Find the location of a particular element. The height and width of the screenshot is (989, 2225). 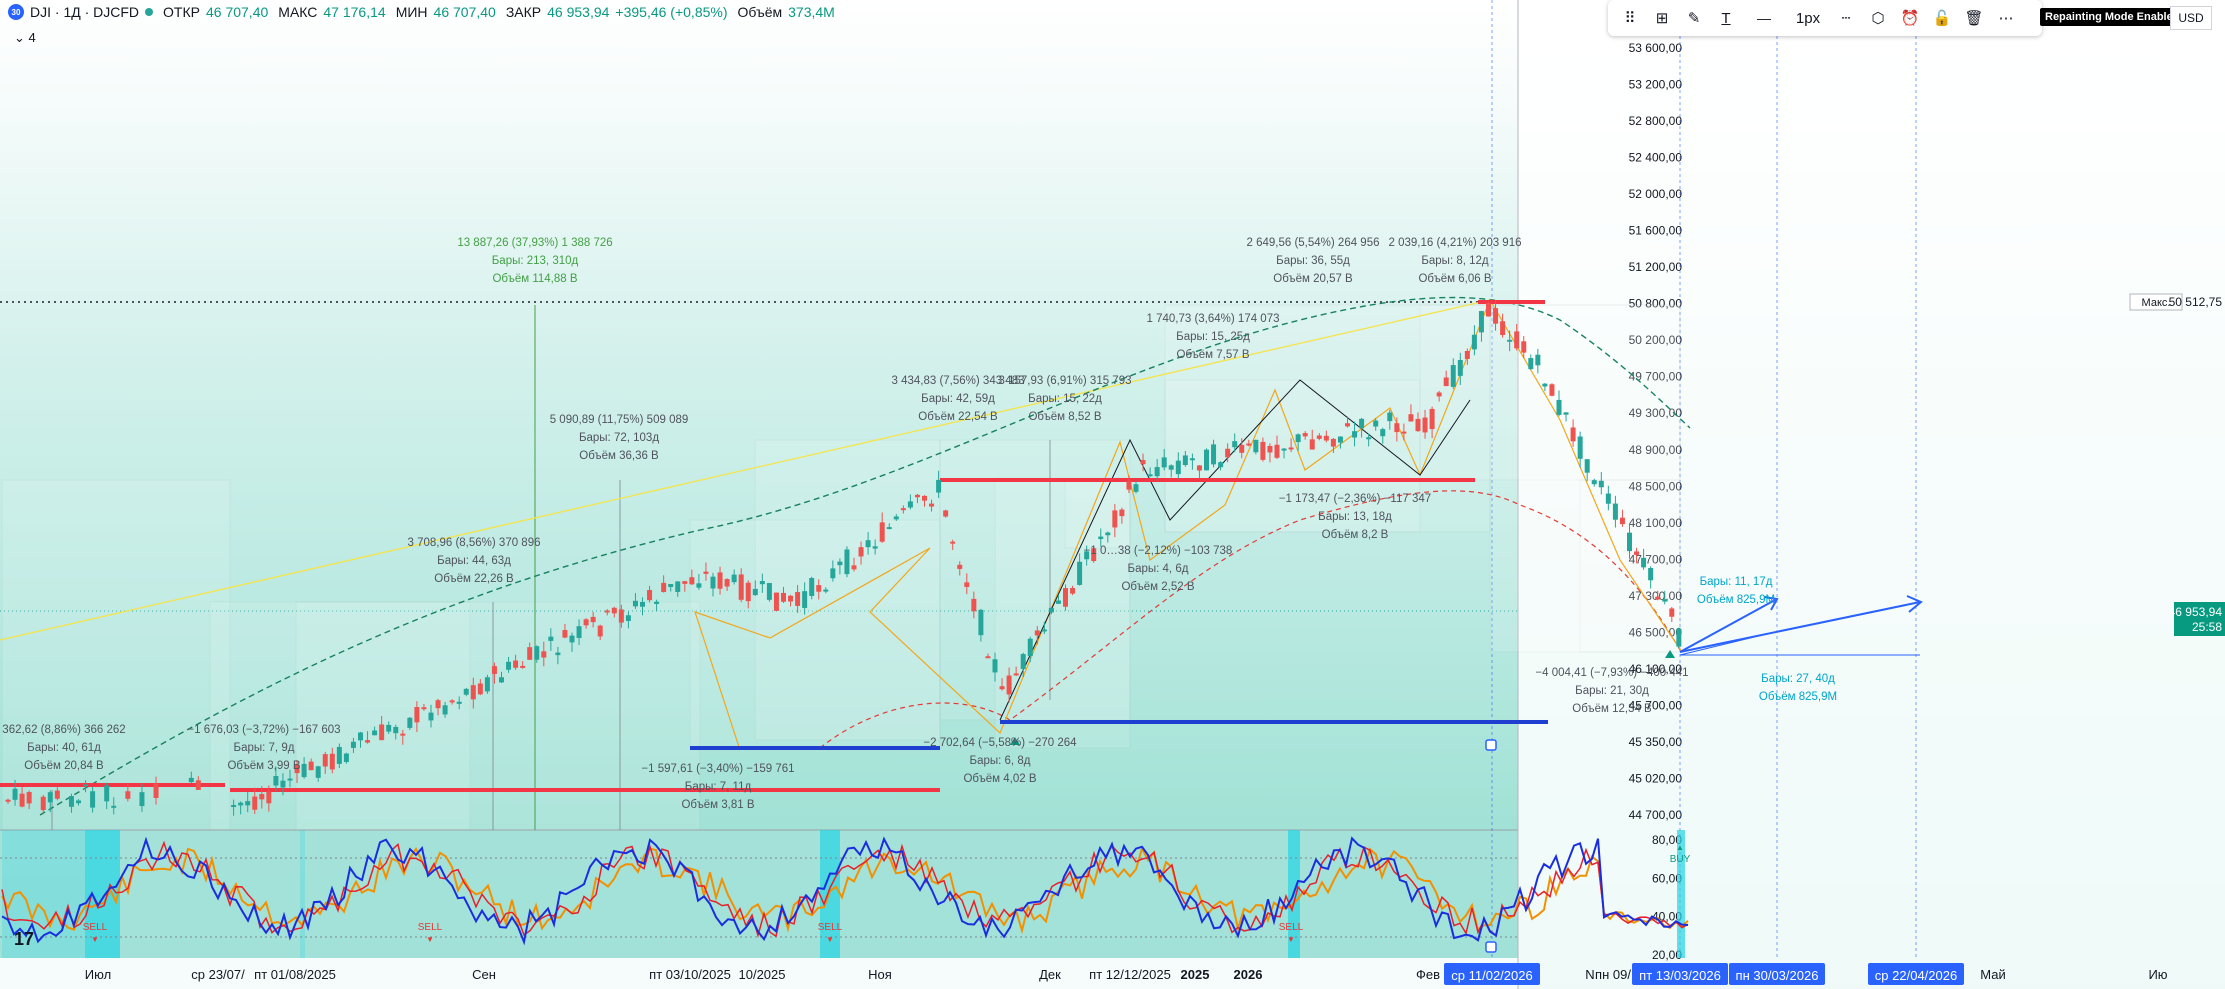

current-price-label: 46 953,94 is located at coordinates (2196, 612).